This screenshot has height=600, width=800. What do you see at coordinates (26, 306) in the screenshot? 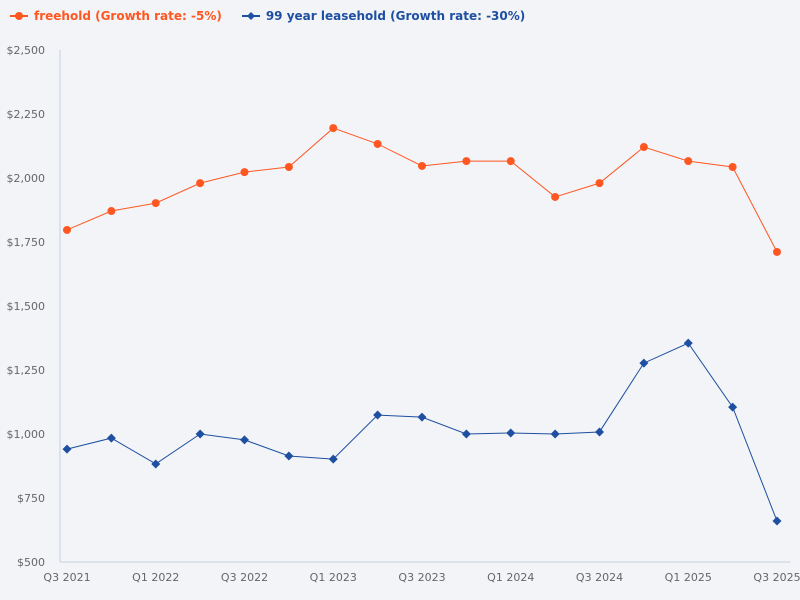
I see `y-tick-label: $1,500` at bounding box center [26, 306].